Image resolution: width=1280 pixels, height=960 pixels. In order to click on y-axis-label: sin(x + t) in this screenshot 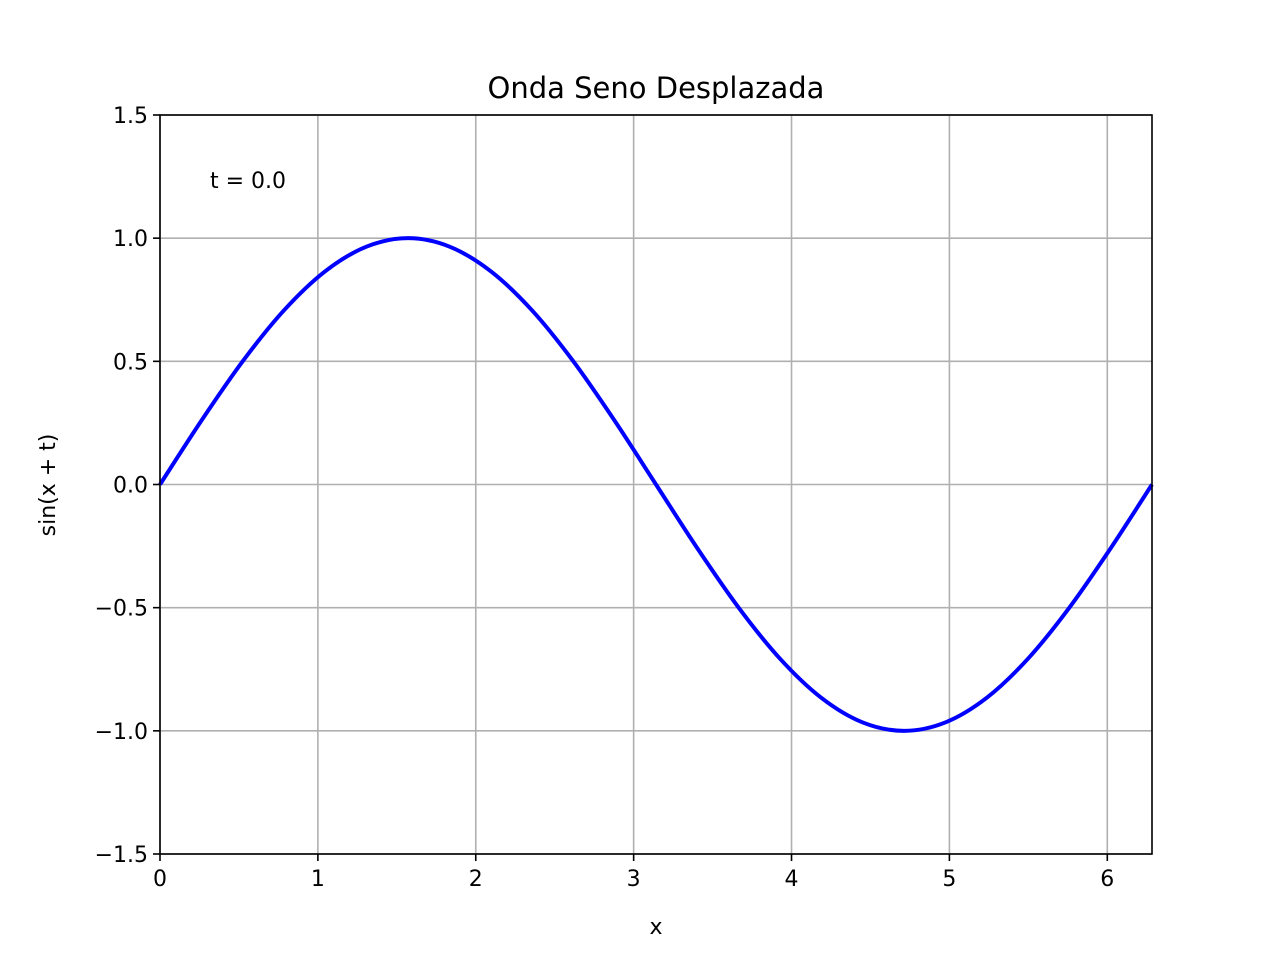, I will do `click(48, 485)`.